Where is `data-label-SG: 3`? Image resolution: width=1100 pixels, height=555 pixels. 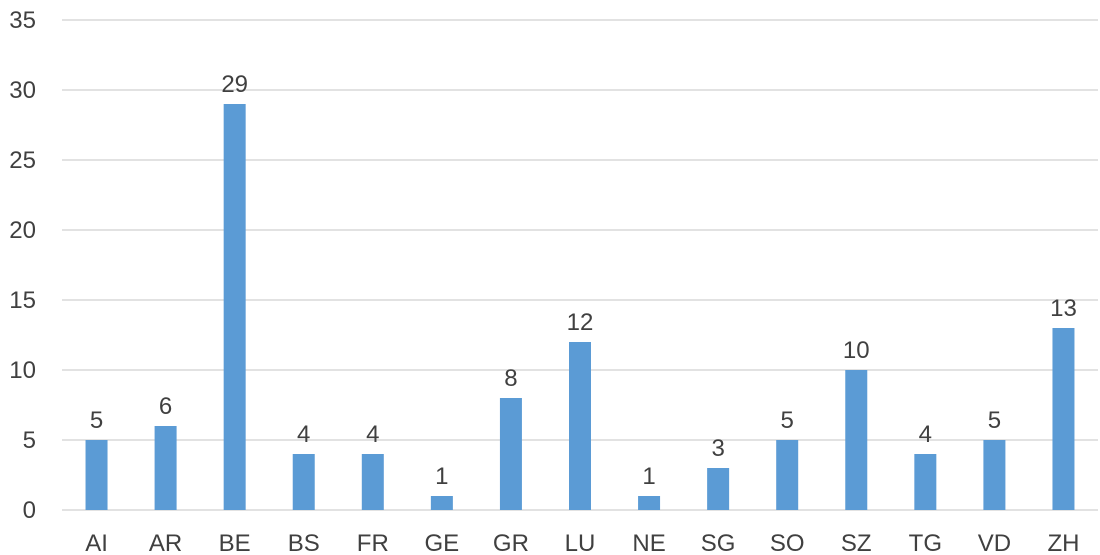
data-label-SG: 3 is located at coordinates (717, 448).